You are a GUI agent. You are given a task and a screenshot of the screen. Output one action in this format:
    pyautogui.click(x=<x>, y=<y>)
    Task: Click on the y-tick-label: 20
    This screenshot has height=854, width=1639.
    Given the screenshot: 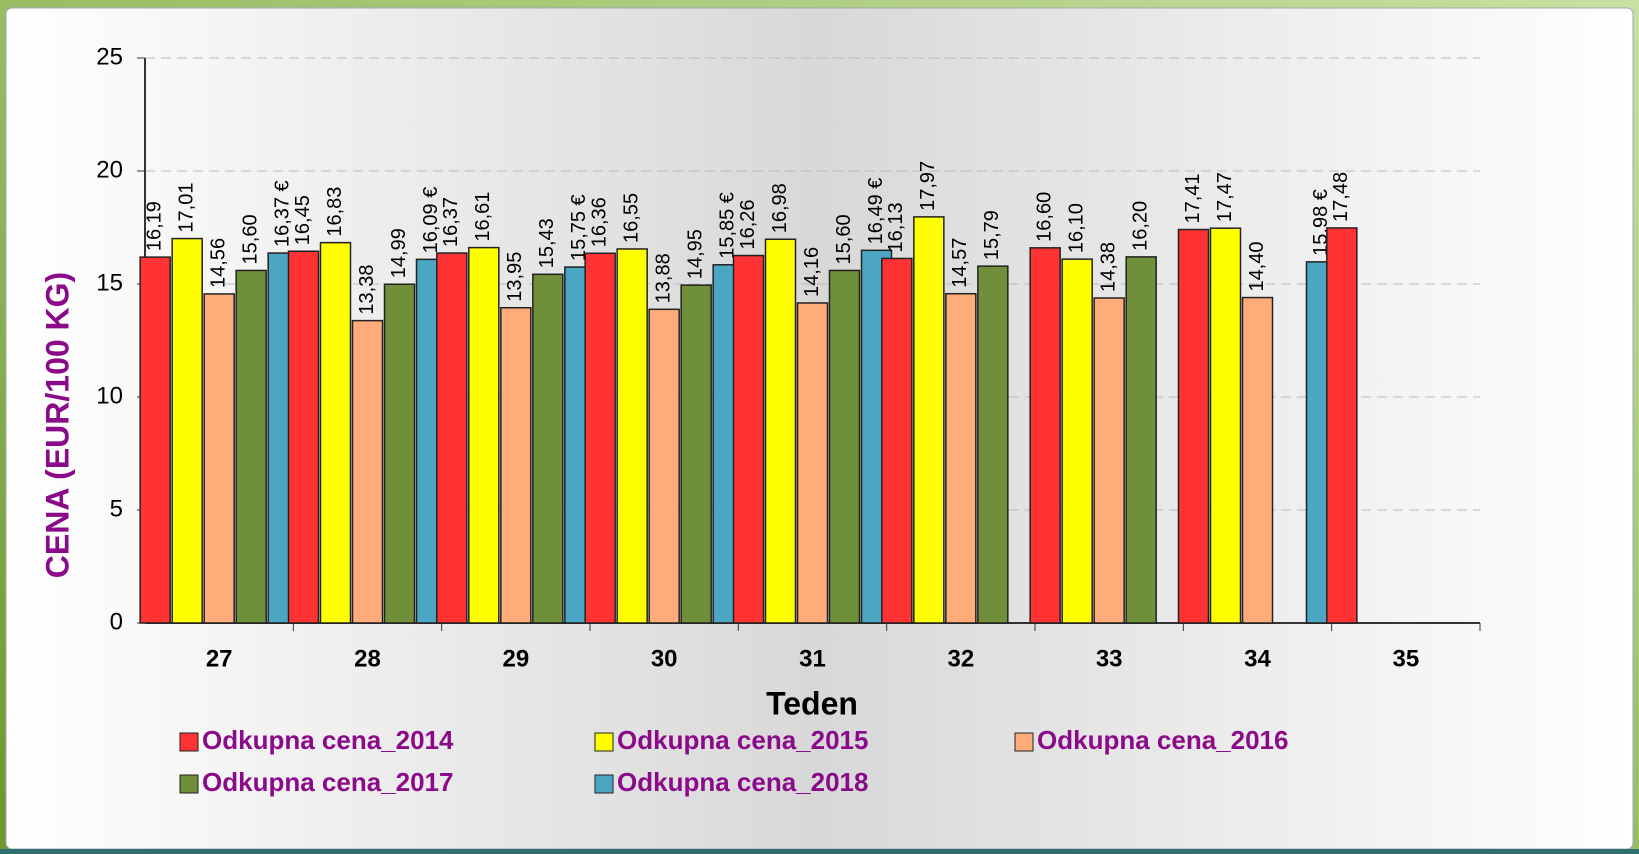 What is the action you would take?
    pyautogui.click(x=109, y=169)
    